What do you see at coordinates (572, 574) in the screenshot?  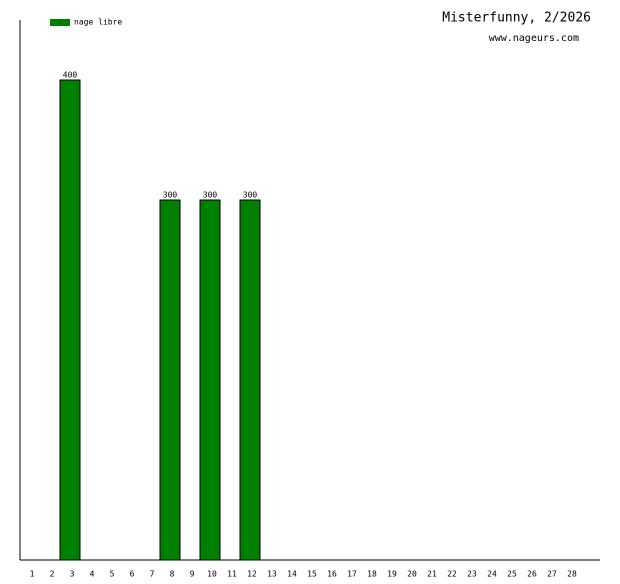 I see `x-tick-label: 28` at bounding box center [572, 574].